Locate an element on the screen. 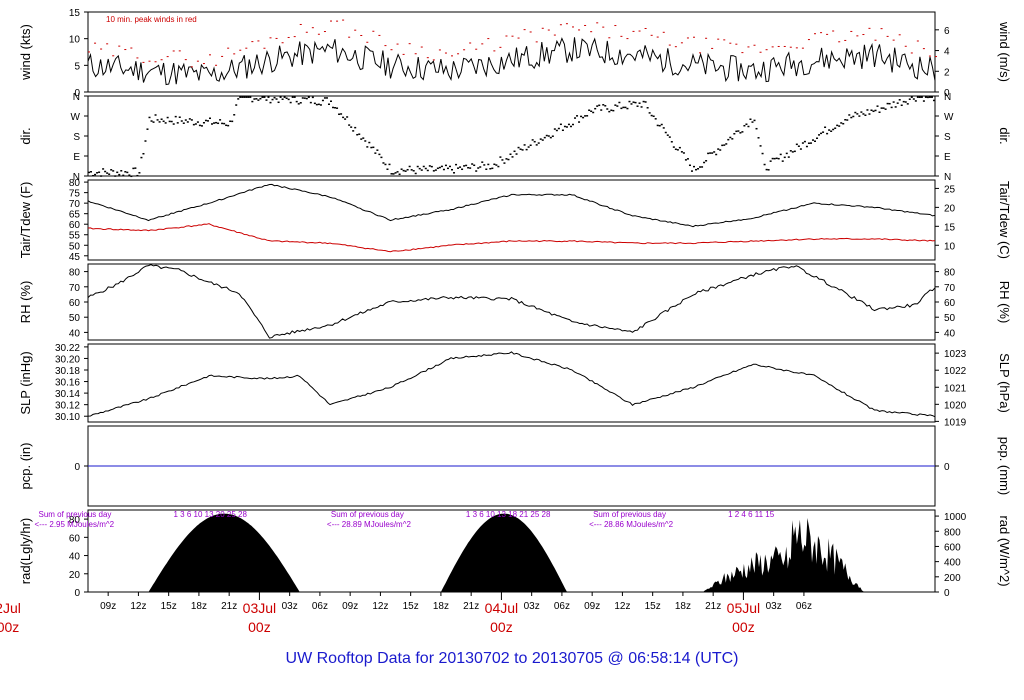 This screenshot has height=700, width=1024. rad-summary-label: Sum of previous day is located at coordinates (367, 514).